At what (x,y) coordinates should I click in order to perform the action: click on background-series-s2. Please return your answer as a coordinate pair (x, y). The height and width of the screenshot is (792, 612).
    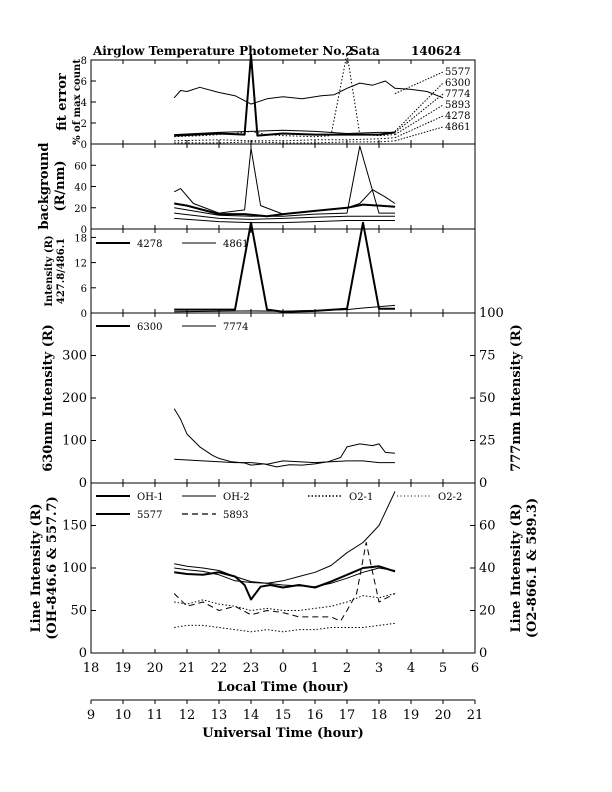
    Looking at the image, I should click on (285, 210).